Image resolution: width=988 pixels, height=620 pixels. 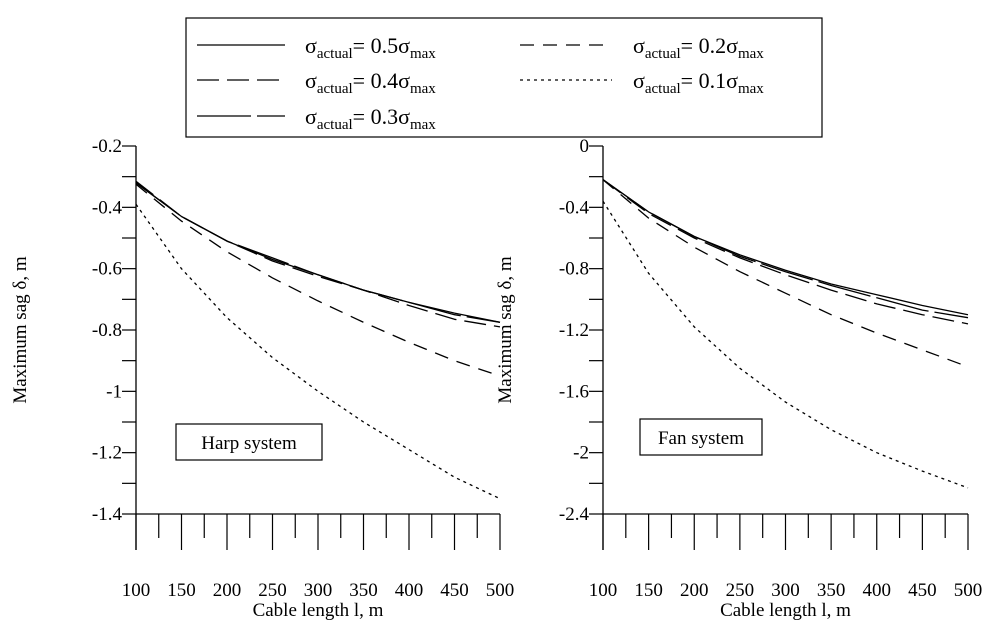 What do you see at coordinates (136, 590) in the screenshot?
I see `harp-x-tick-label: 100` at bounding box center [136, 590].